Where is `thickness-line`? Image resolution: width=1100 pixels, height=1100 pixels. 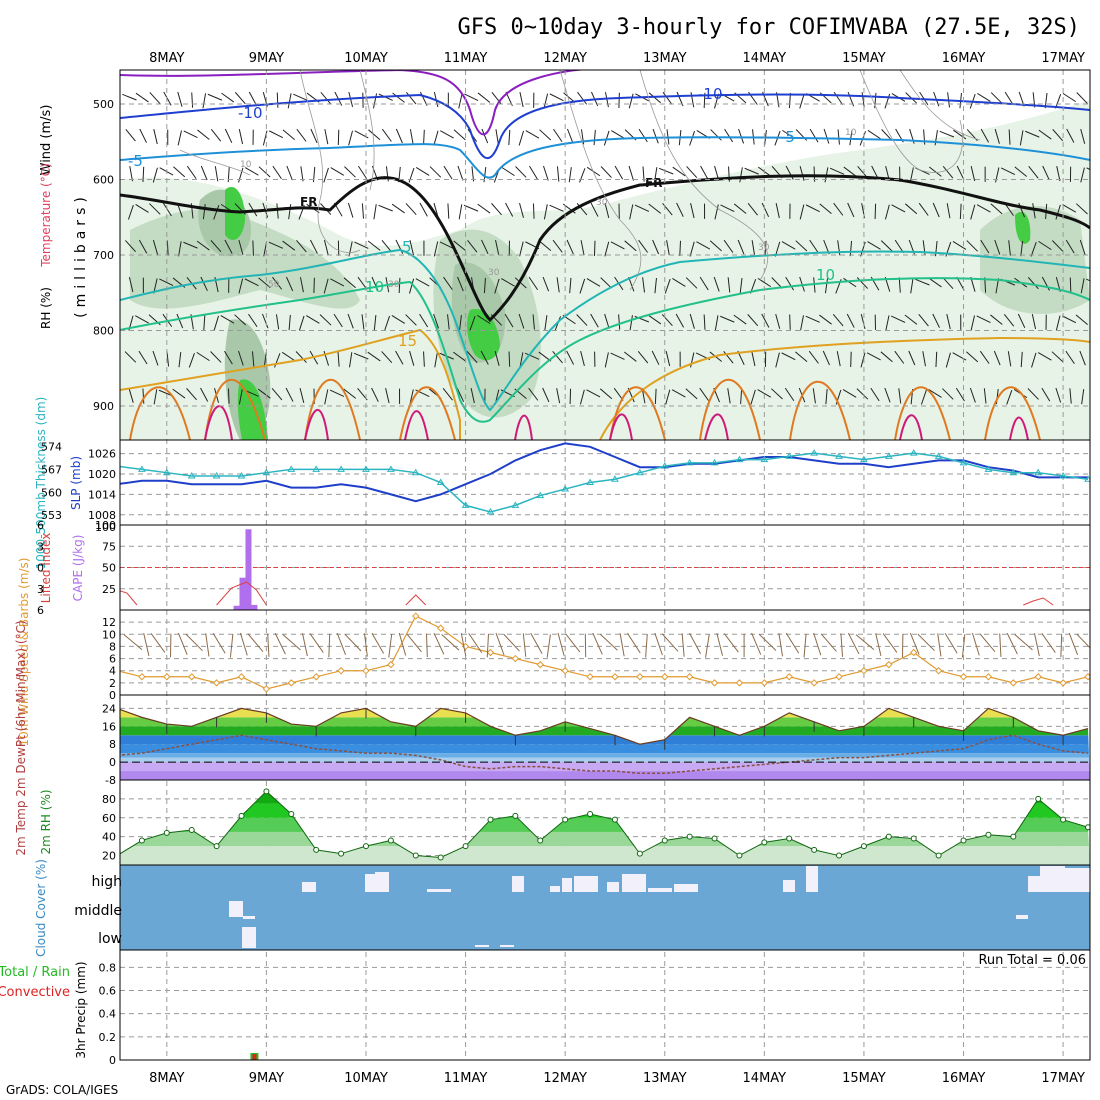
thickness-line is located at coordinates (604, 482).